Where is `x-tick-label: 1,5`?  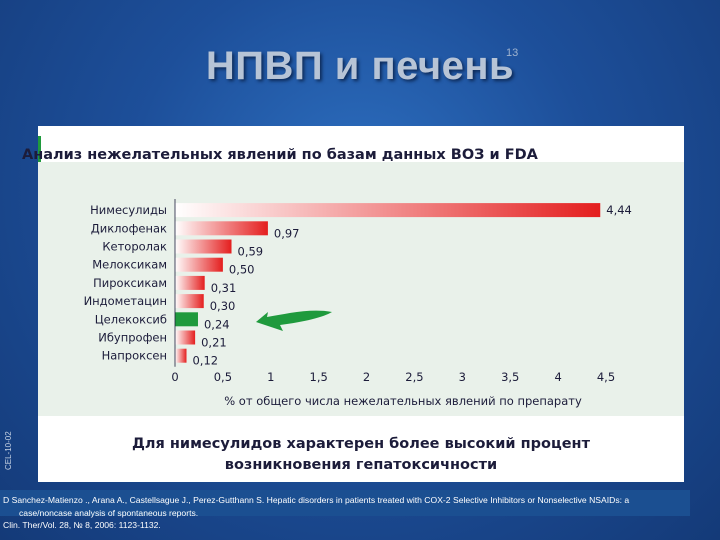
x-tick-label: 1,5 is located at coordinates (319, 377).